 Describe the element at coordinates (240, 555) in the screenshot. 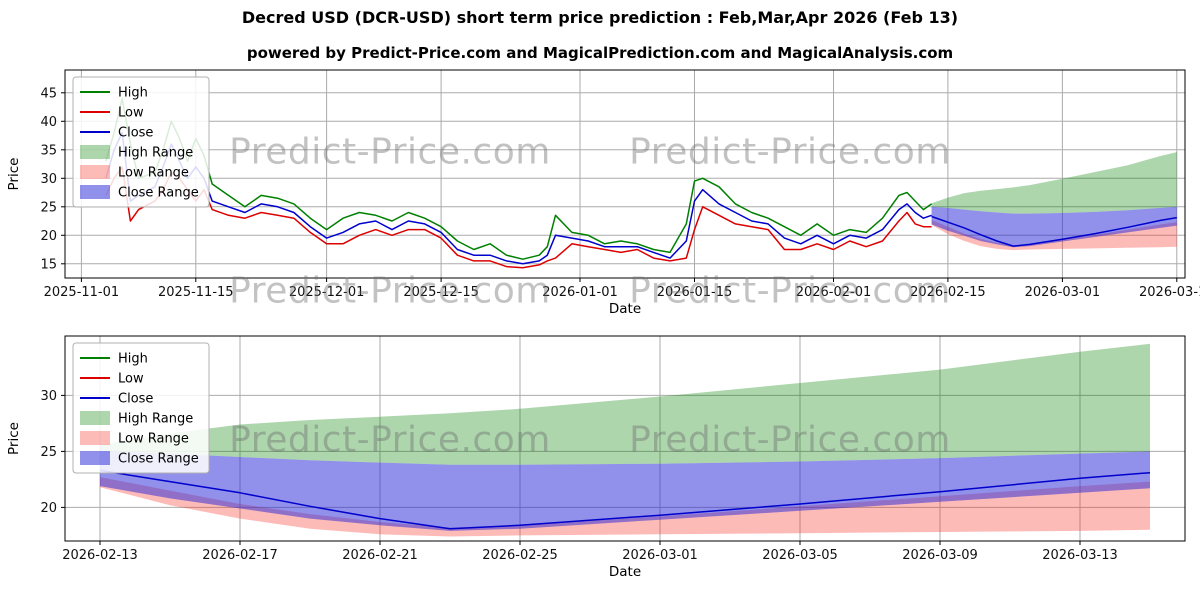

I see `svg-text: 2026-02-17` at that location.